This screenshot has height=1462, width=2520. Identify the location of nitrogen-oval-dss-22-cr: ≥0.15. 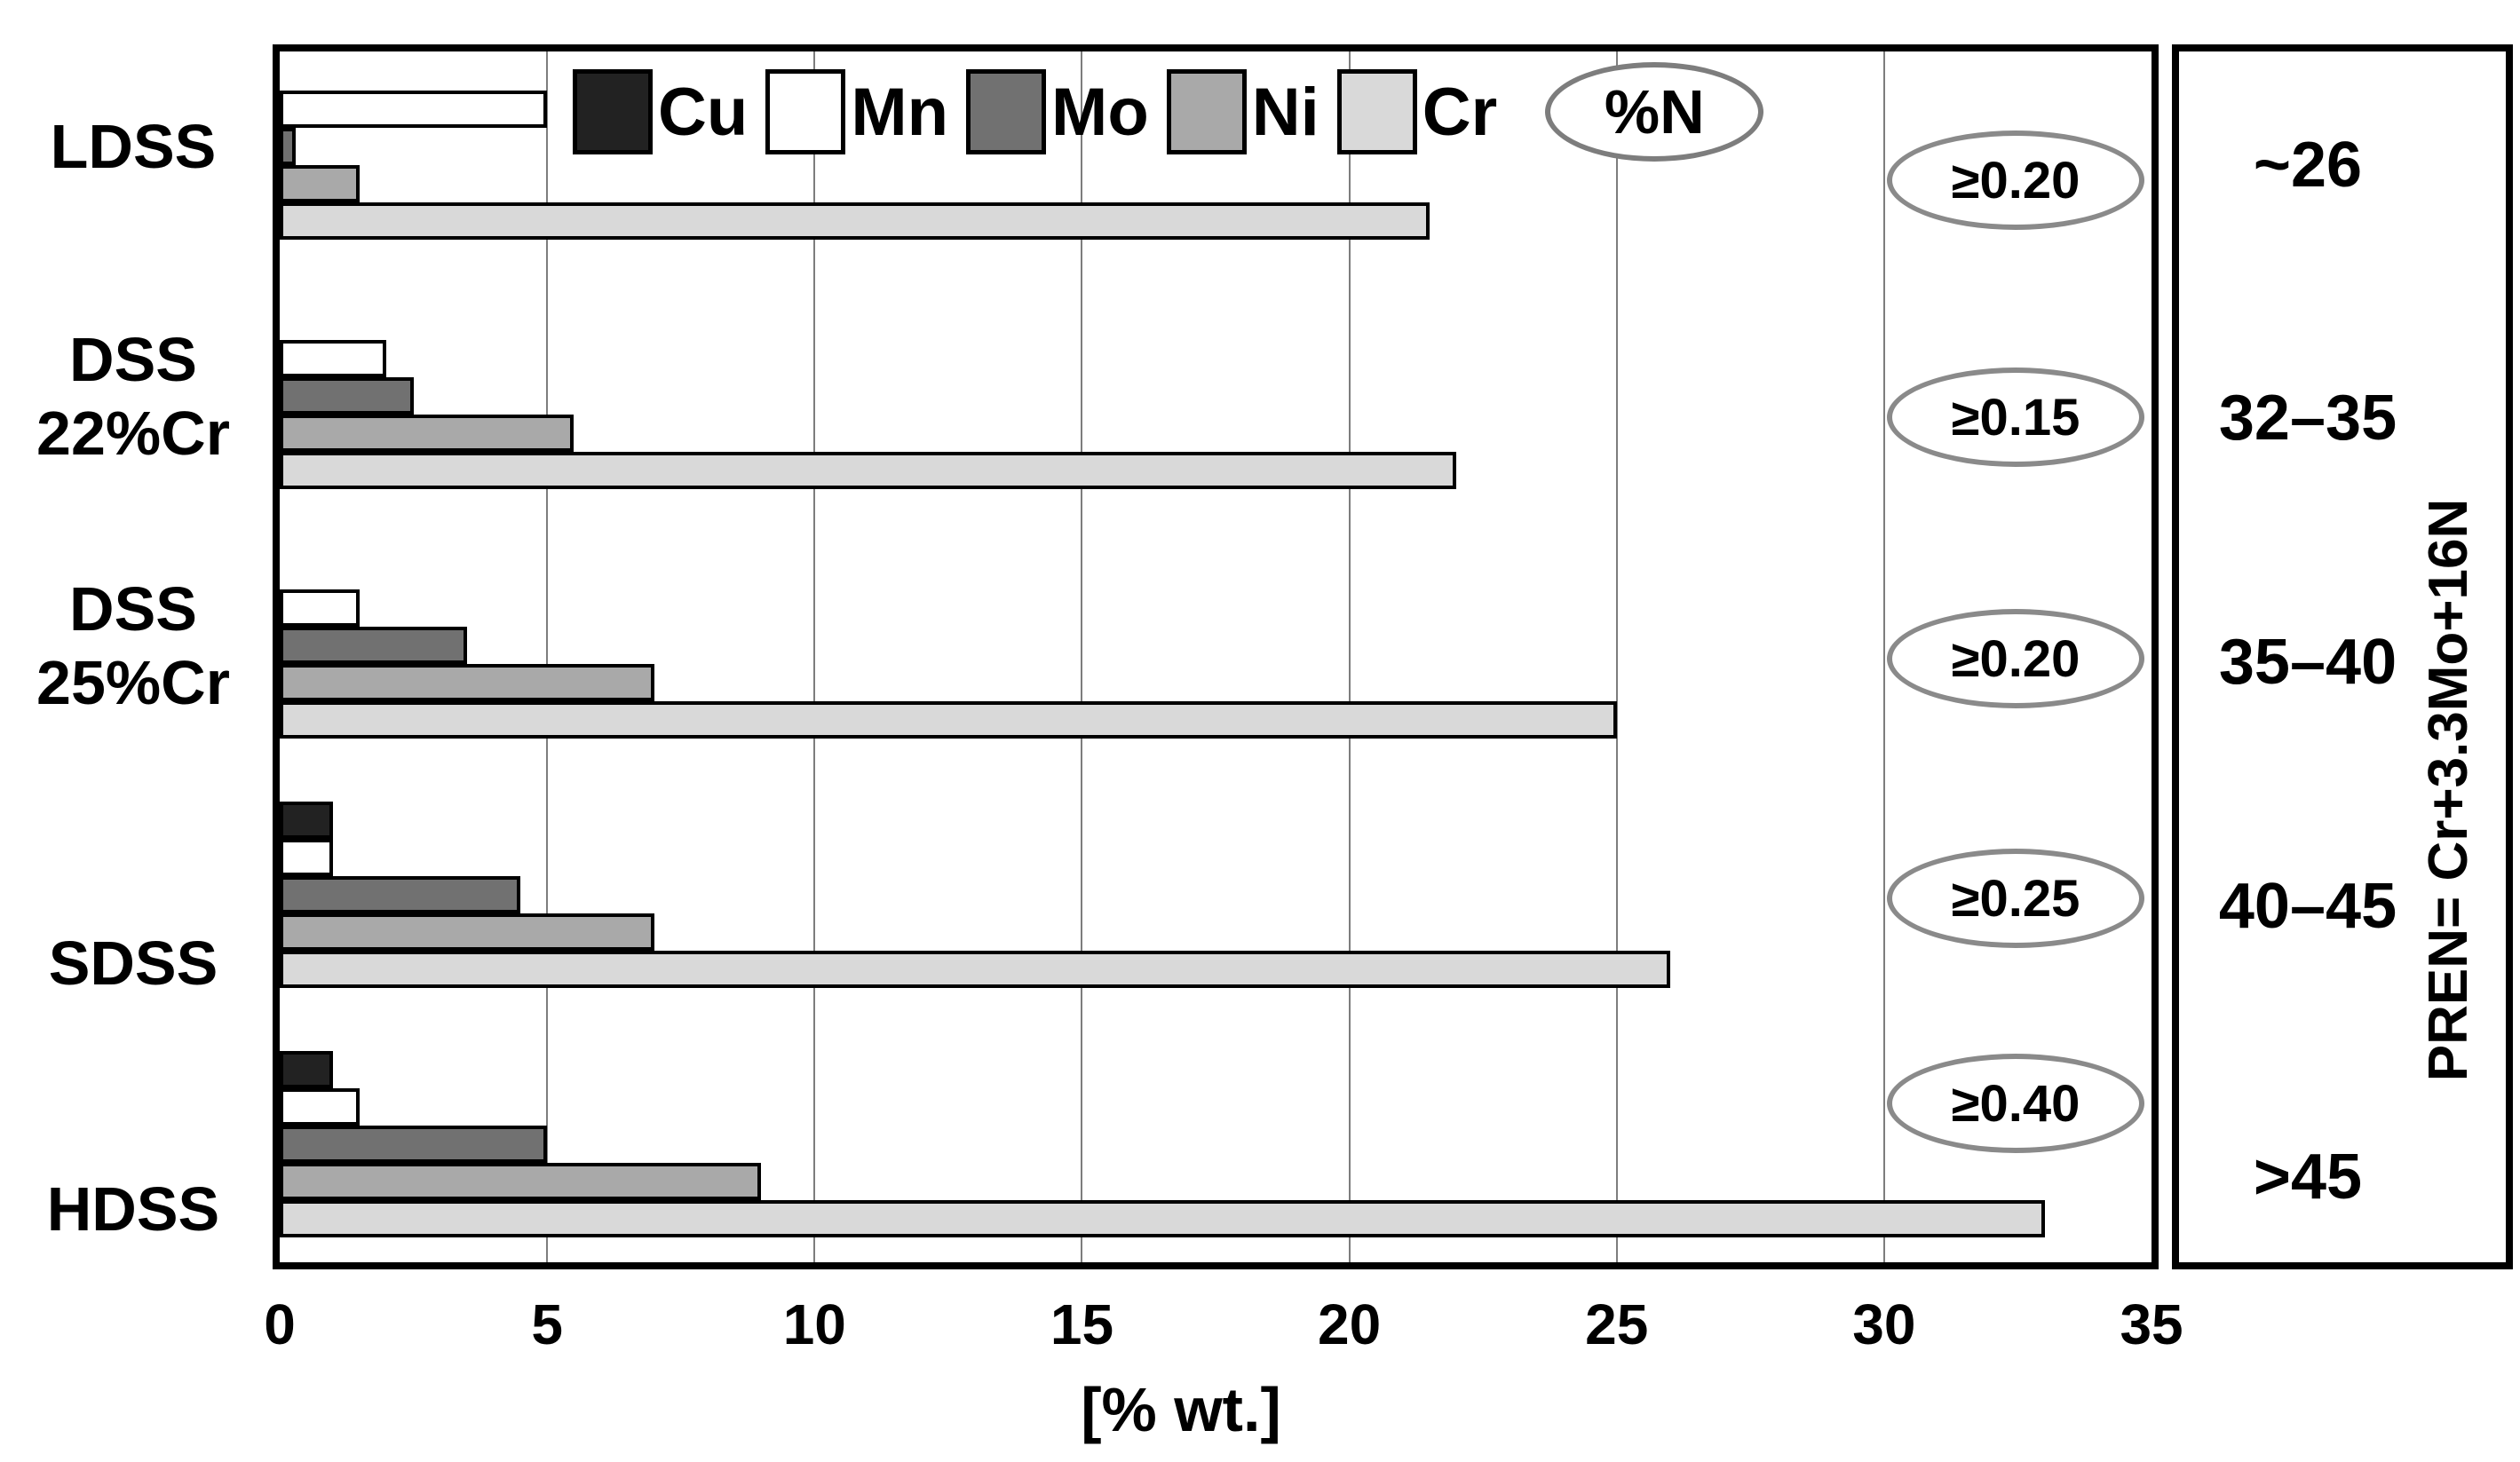
(2015, 417).